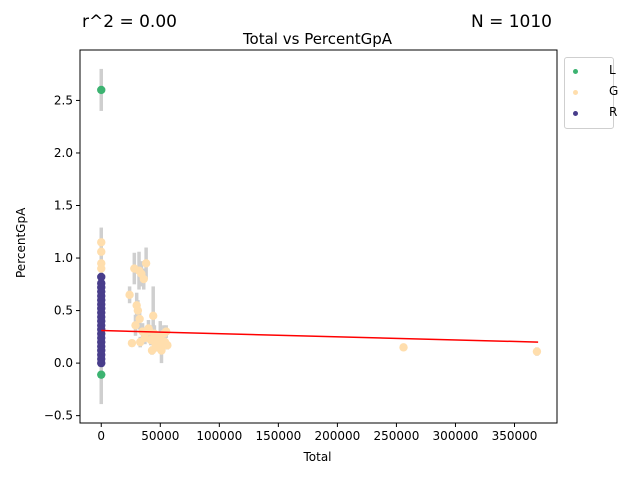  What do you see at coordinates (575, 71) in the screenshot?
I see `legend-marker-l` at bounding box center [575, 71].